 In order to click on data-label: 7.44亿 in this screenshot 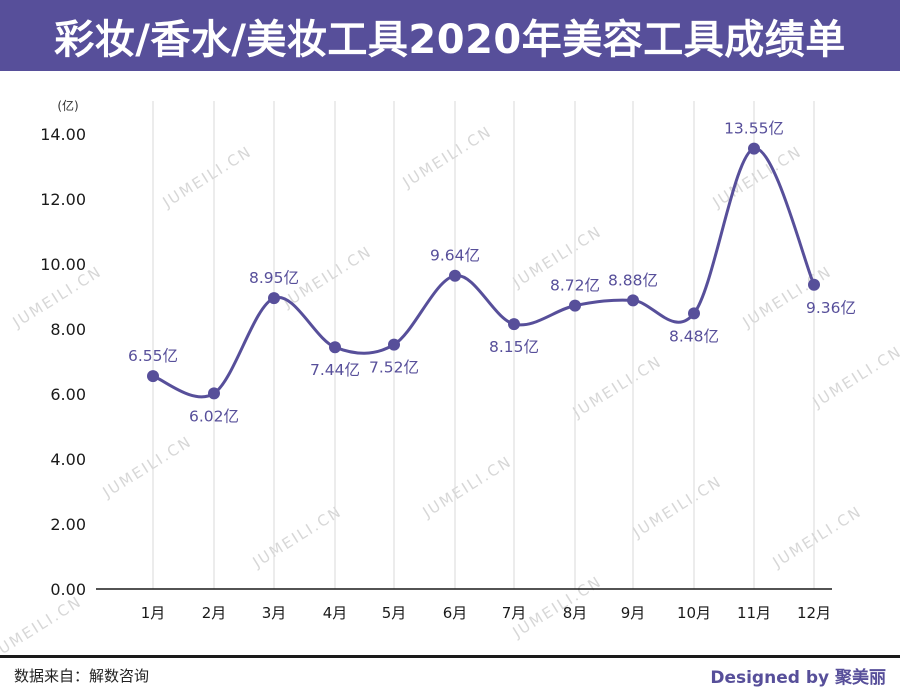, I will do `click(335, 370)`.